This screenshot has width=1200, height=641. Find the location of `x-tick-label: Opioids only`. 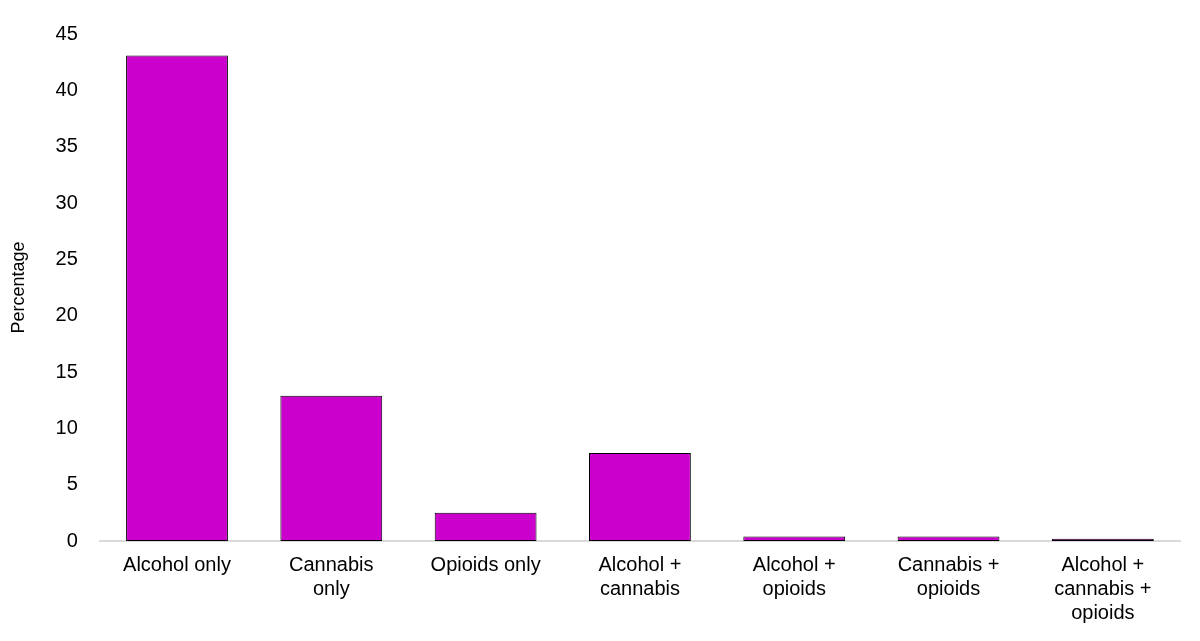

x-tick-label: Opioids only is located at coordinates (485, 563).